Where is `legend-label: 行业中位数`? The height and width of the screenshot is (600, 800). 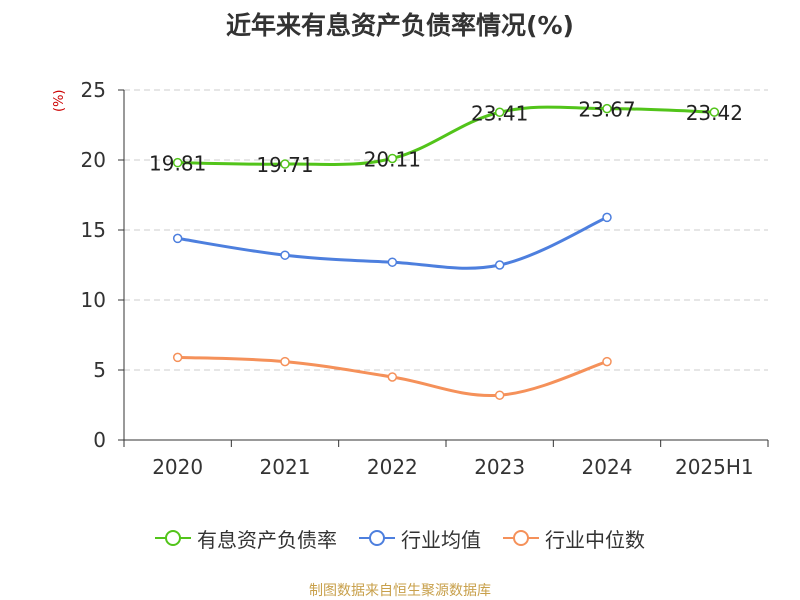
legend-label: 行业中位数 is located at coordinates (595, 539).